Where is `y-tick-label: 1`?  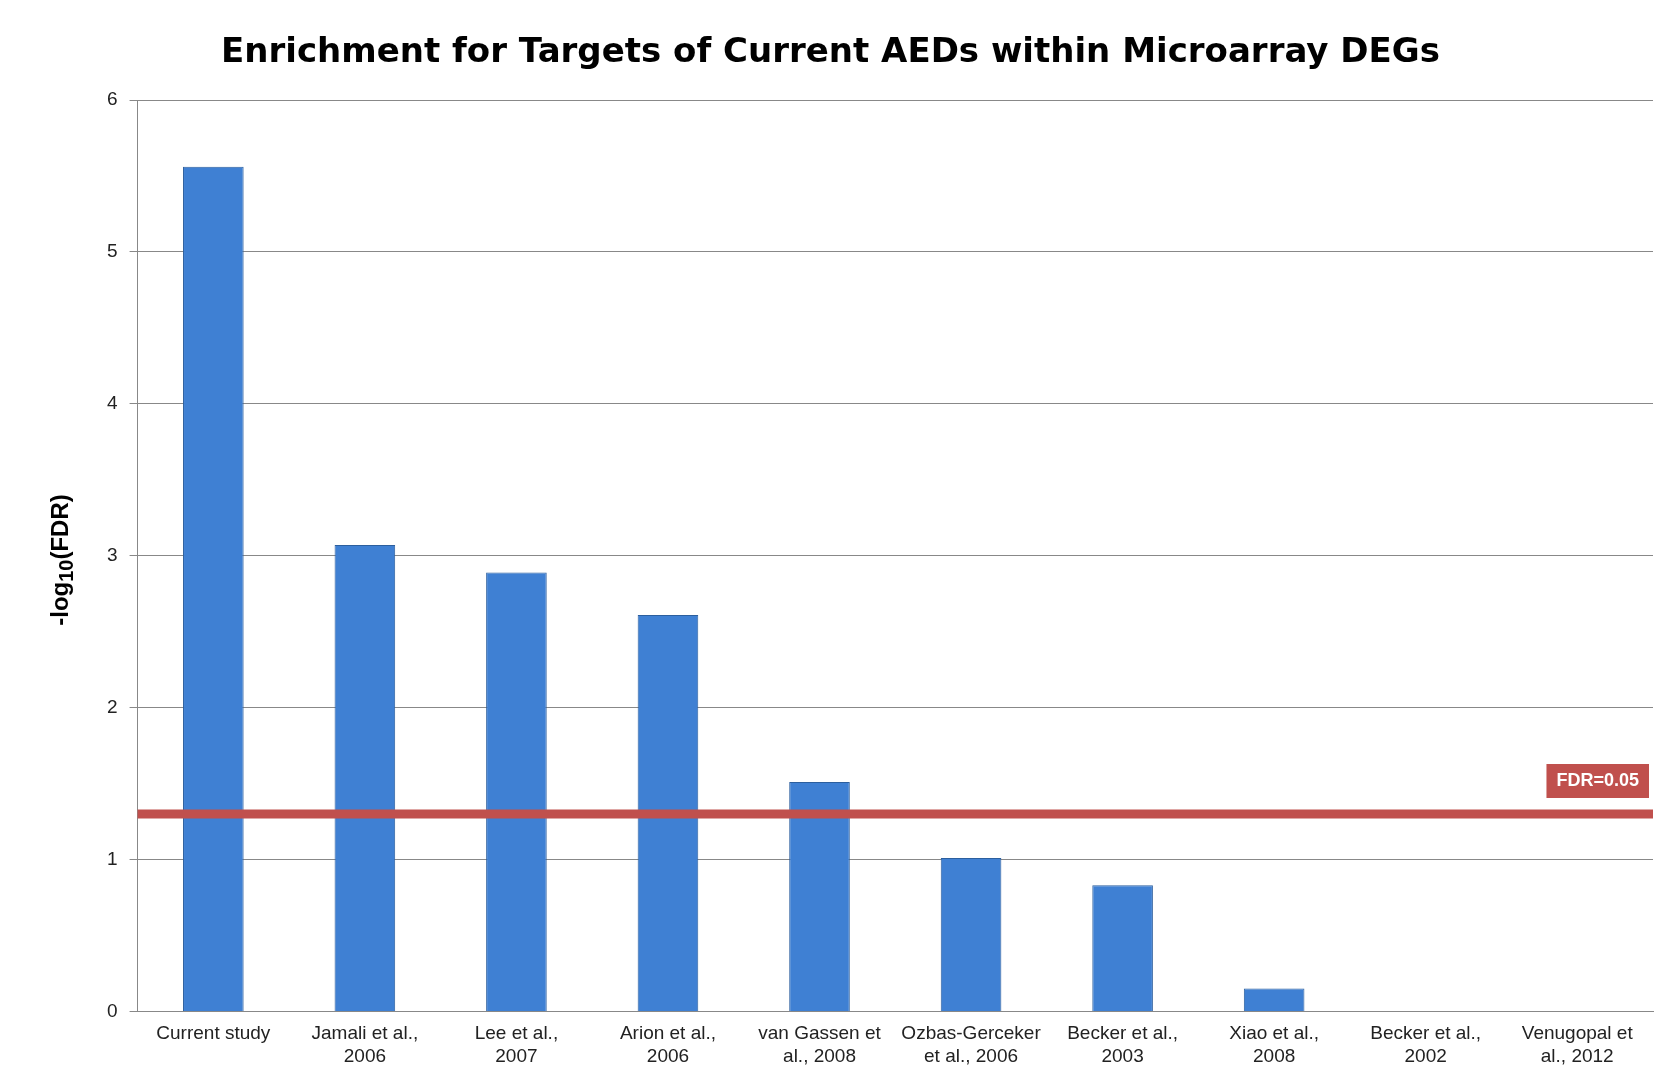 y-tick-label: 1 is located at coordinates (112, 858).